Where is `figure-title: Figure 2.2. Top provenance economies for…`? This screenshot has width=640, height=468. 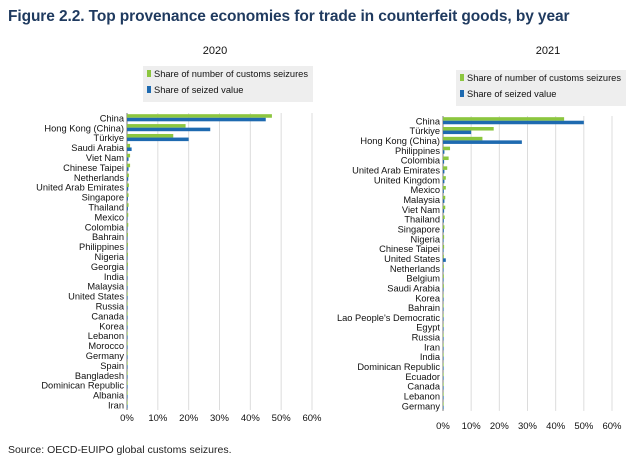
figure-title: Figure 2.2. Top provenance economies for… is located at coordinates (289, 16).